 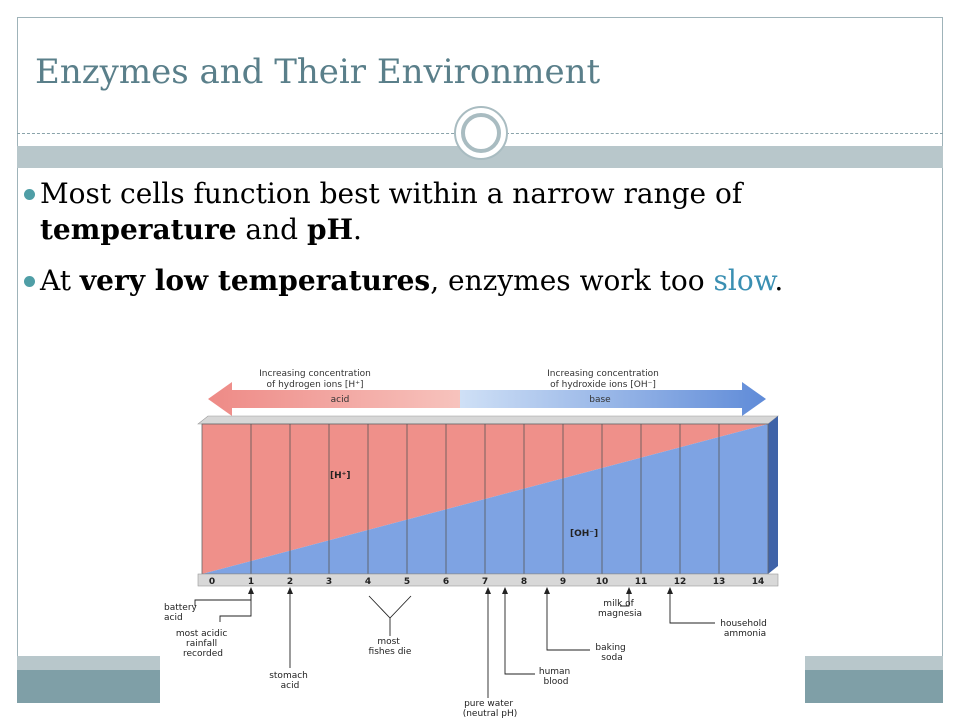 I want to click on bullet-2-text: At, so click(x=60, y=280).